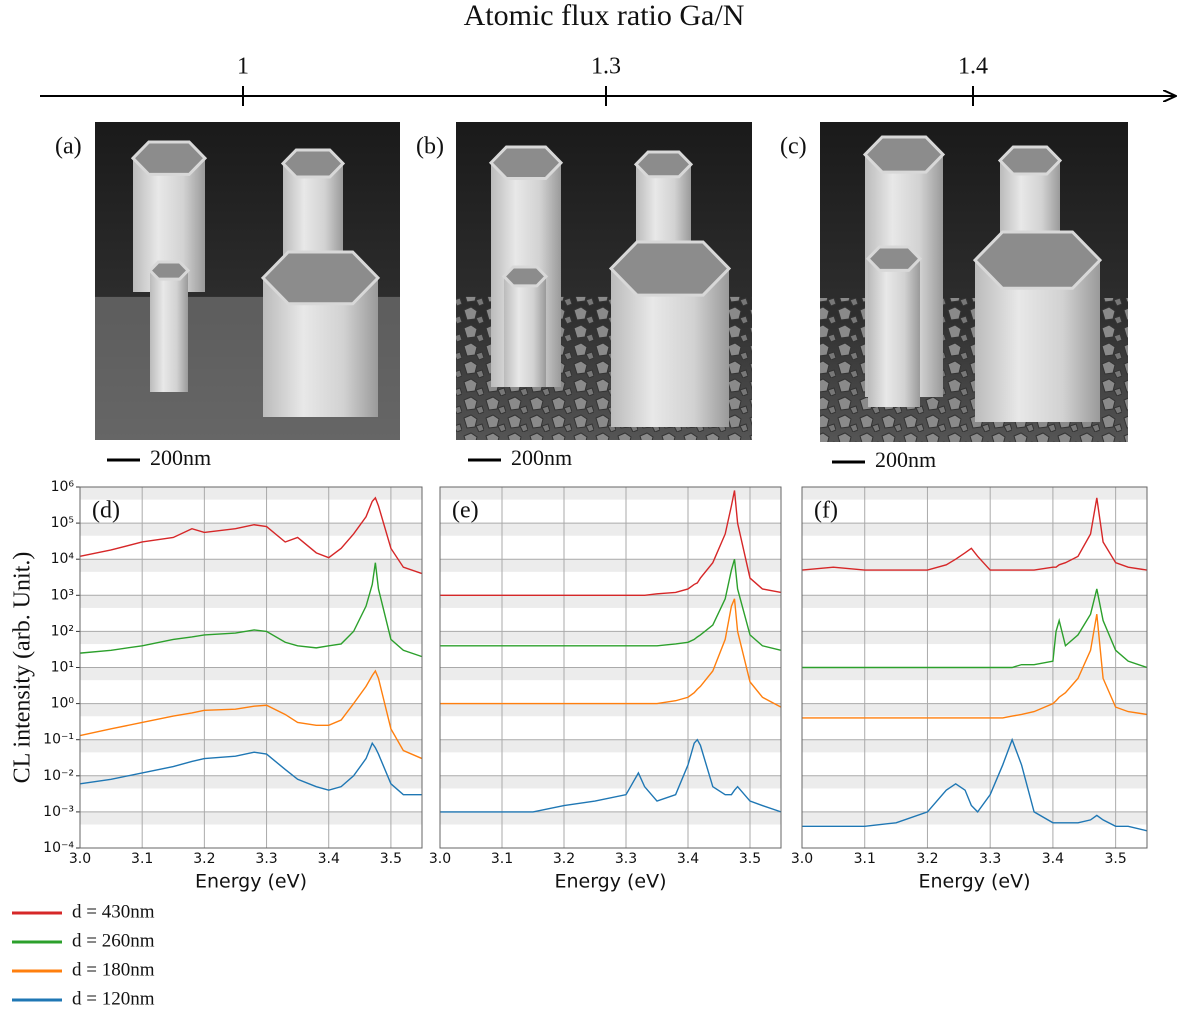  Describe the element at coordinates (63, 704) in the screenshot. I see `y-tick-label: 10⁰` at that location.